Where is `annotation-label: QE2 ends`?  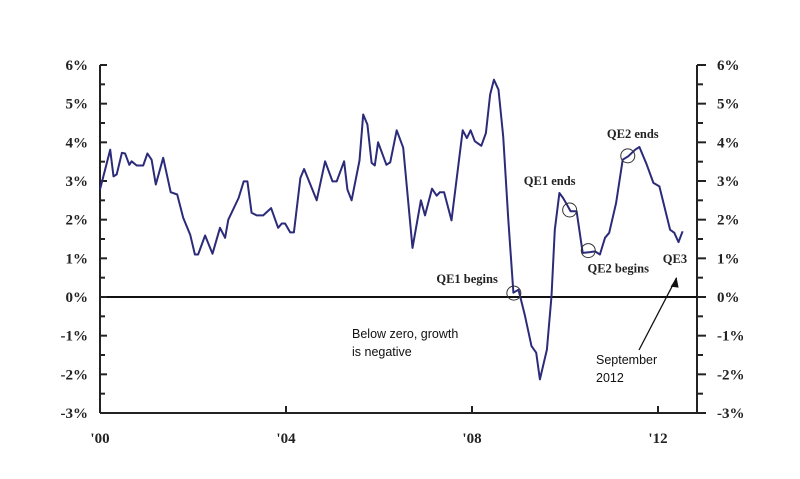
annotation-label: QE2 ends is located at coordinates (633, 134).